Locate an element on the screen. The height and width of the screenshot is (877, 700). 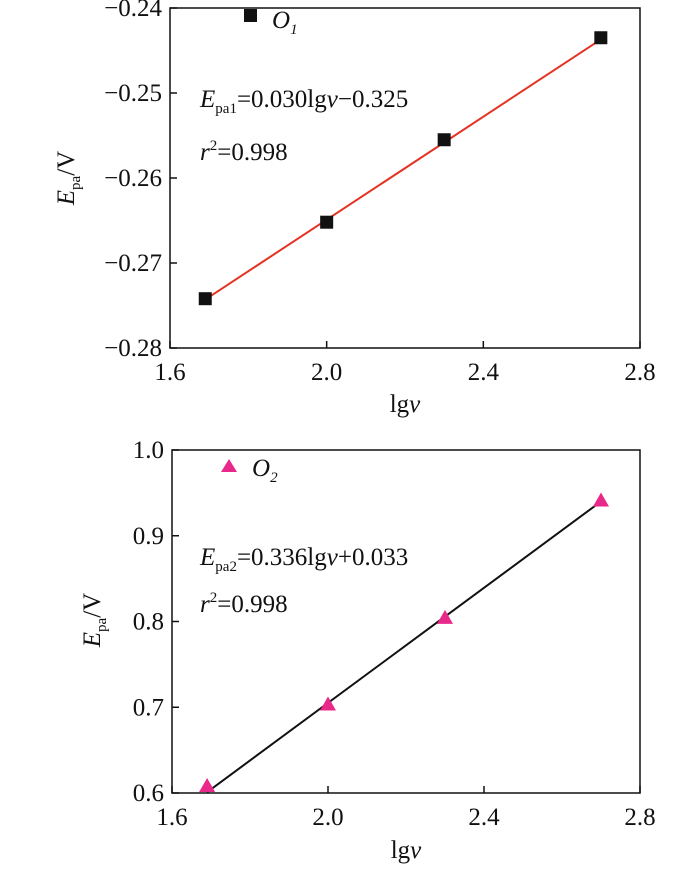
y-tick-label: −0.26 is located at coordinates (133, 178).